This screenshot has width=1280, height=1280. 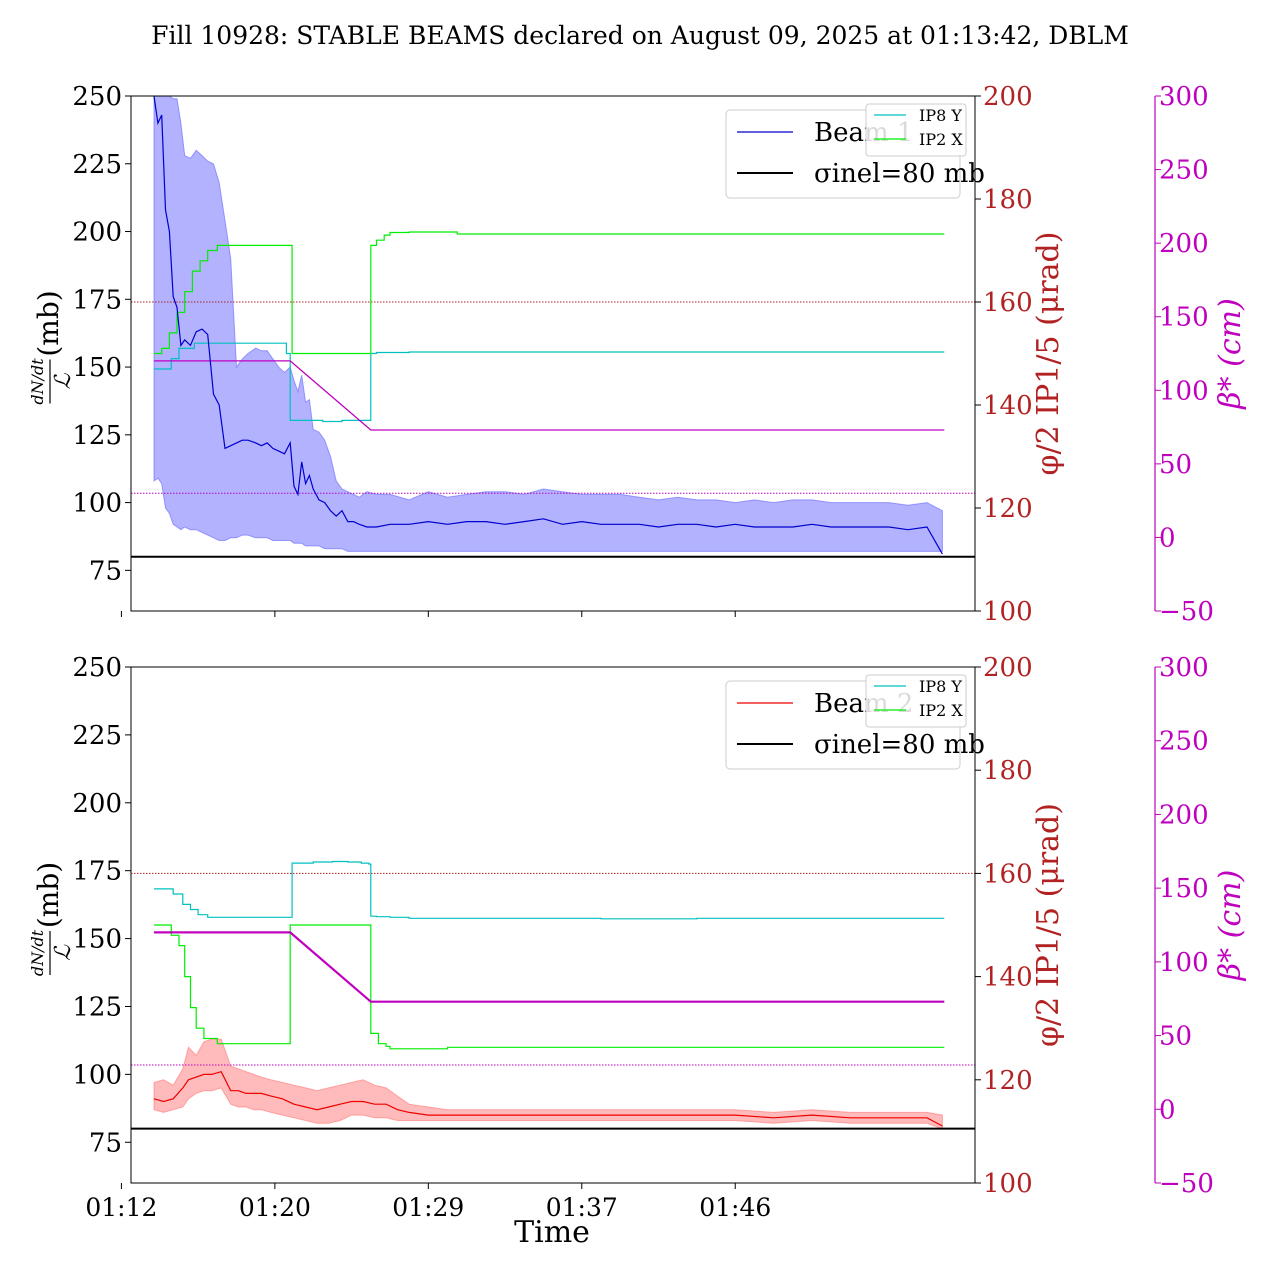 What do you see at coordinates (428, 1207) in the screenshot?
I see `x-tick-label: 01:29` at bounding box center [428, 1207].